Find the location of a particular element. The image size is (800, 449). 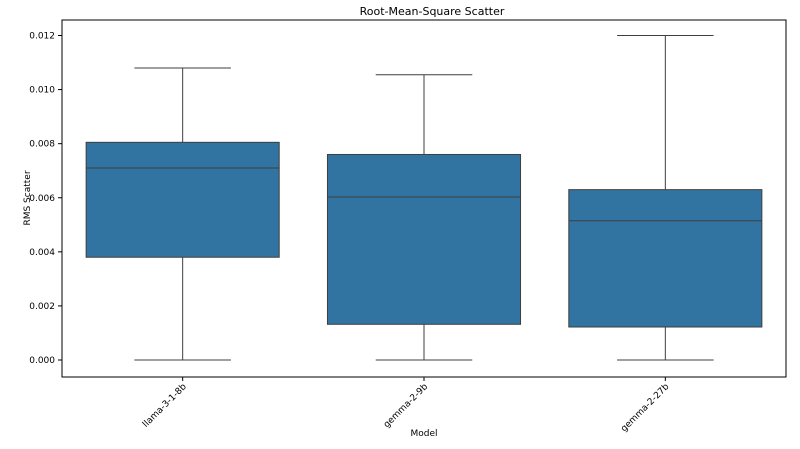

x-tick-label-gemma-2-27b: gemma-2-27b is located at coordinates (645, 408).